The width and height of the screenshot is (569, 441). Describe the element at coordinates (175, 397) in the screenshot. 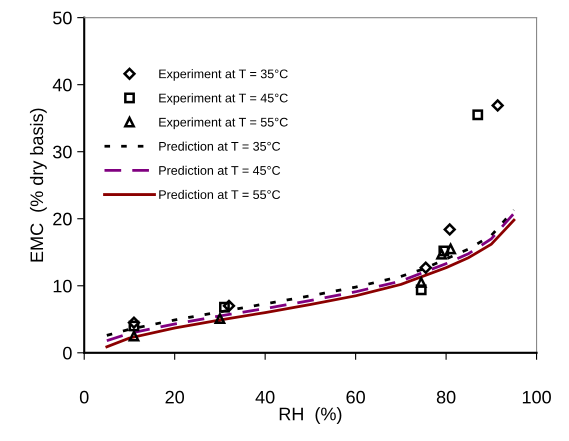

I see `x-tick-label: 20` at that location.